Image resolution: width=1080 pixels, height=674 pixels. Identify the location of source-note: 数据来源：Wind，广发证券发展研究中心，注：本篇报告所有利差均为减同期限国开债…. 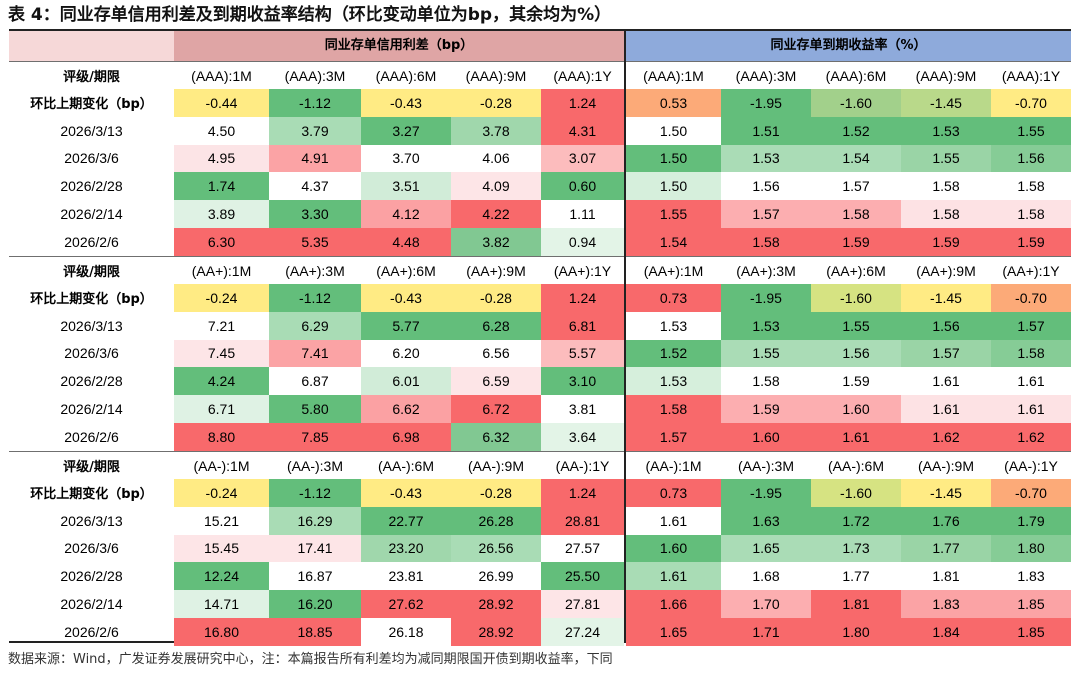
(310, 659).